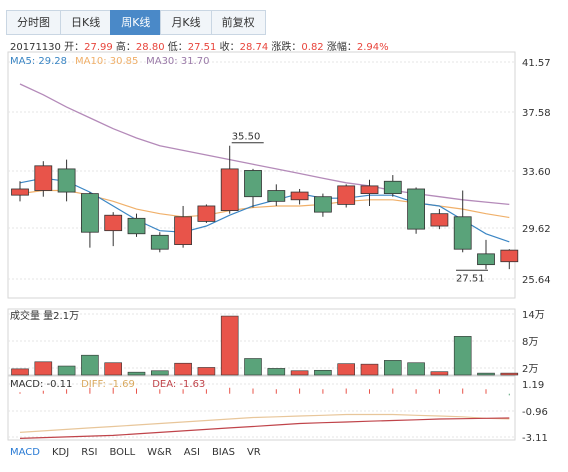 This screenshot has height=472, width=568. I want to click on indicator-tab-asi: ASI, so click(191, 452).